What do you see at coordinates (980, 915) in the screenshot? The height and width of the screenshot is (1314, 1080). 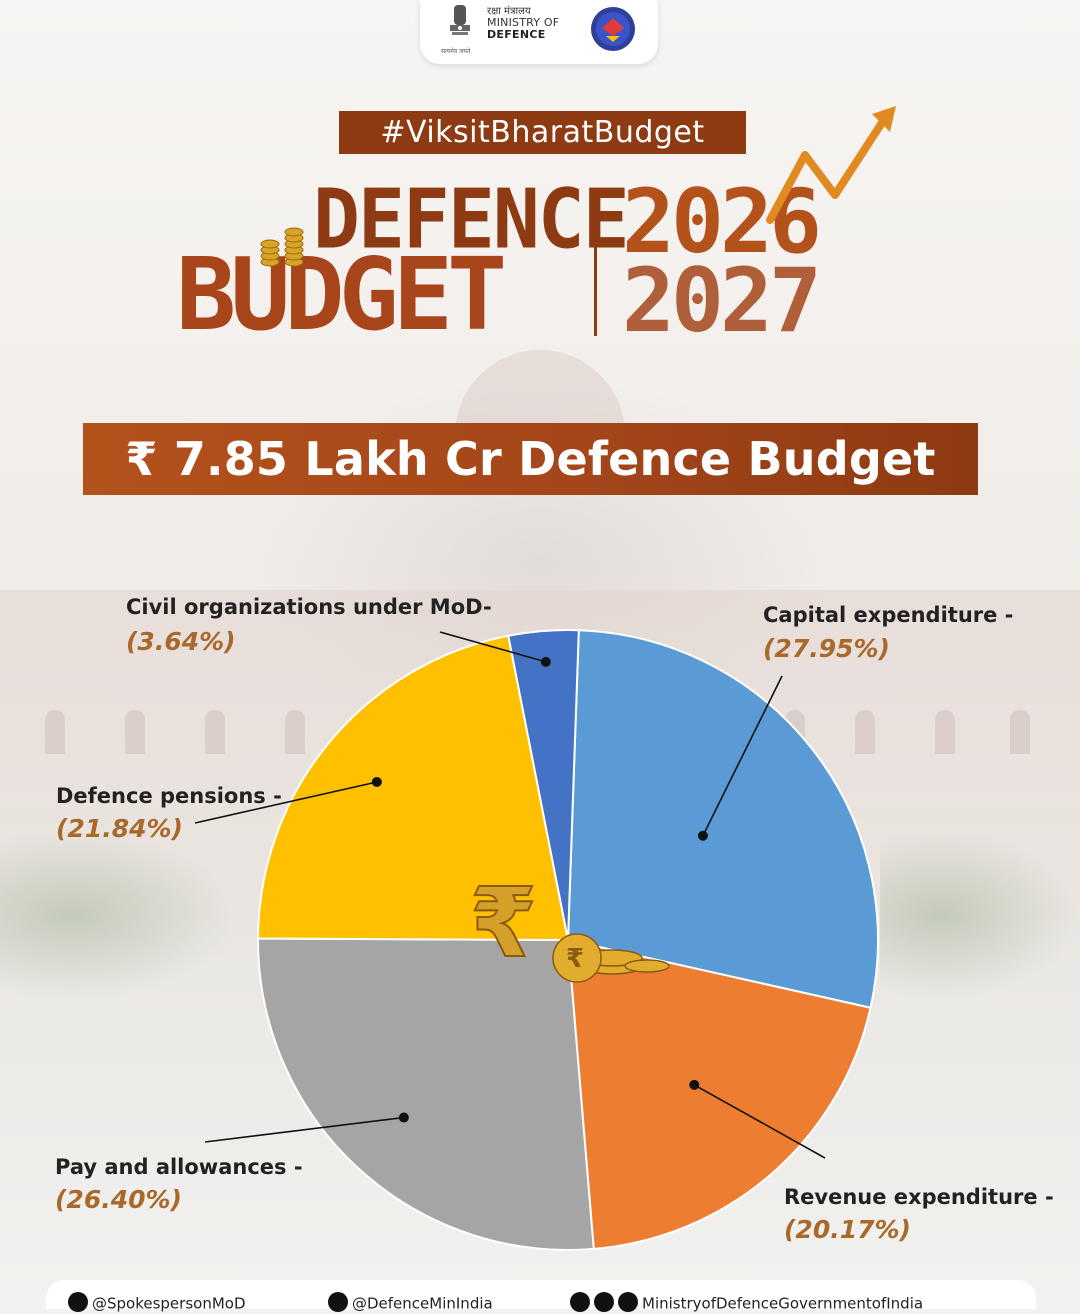 I see `background-trees-right` at bounding box center [980, 915].